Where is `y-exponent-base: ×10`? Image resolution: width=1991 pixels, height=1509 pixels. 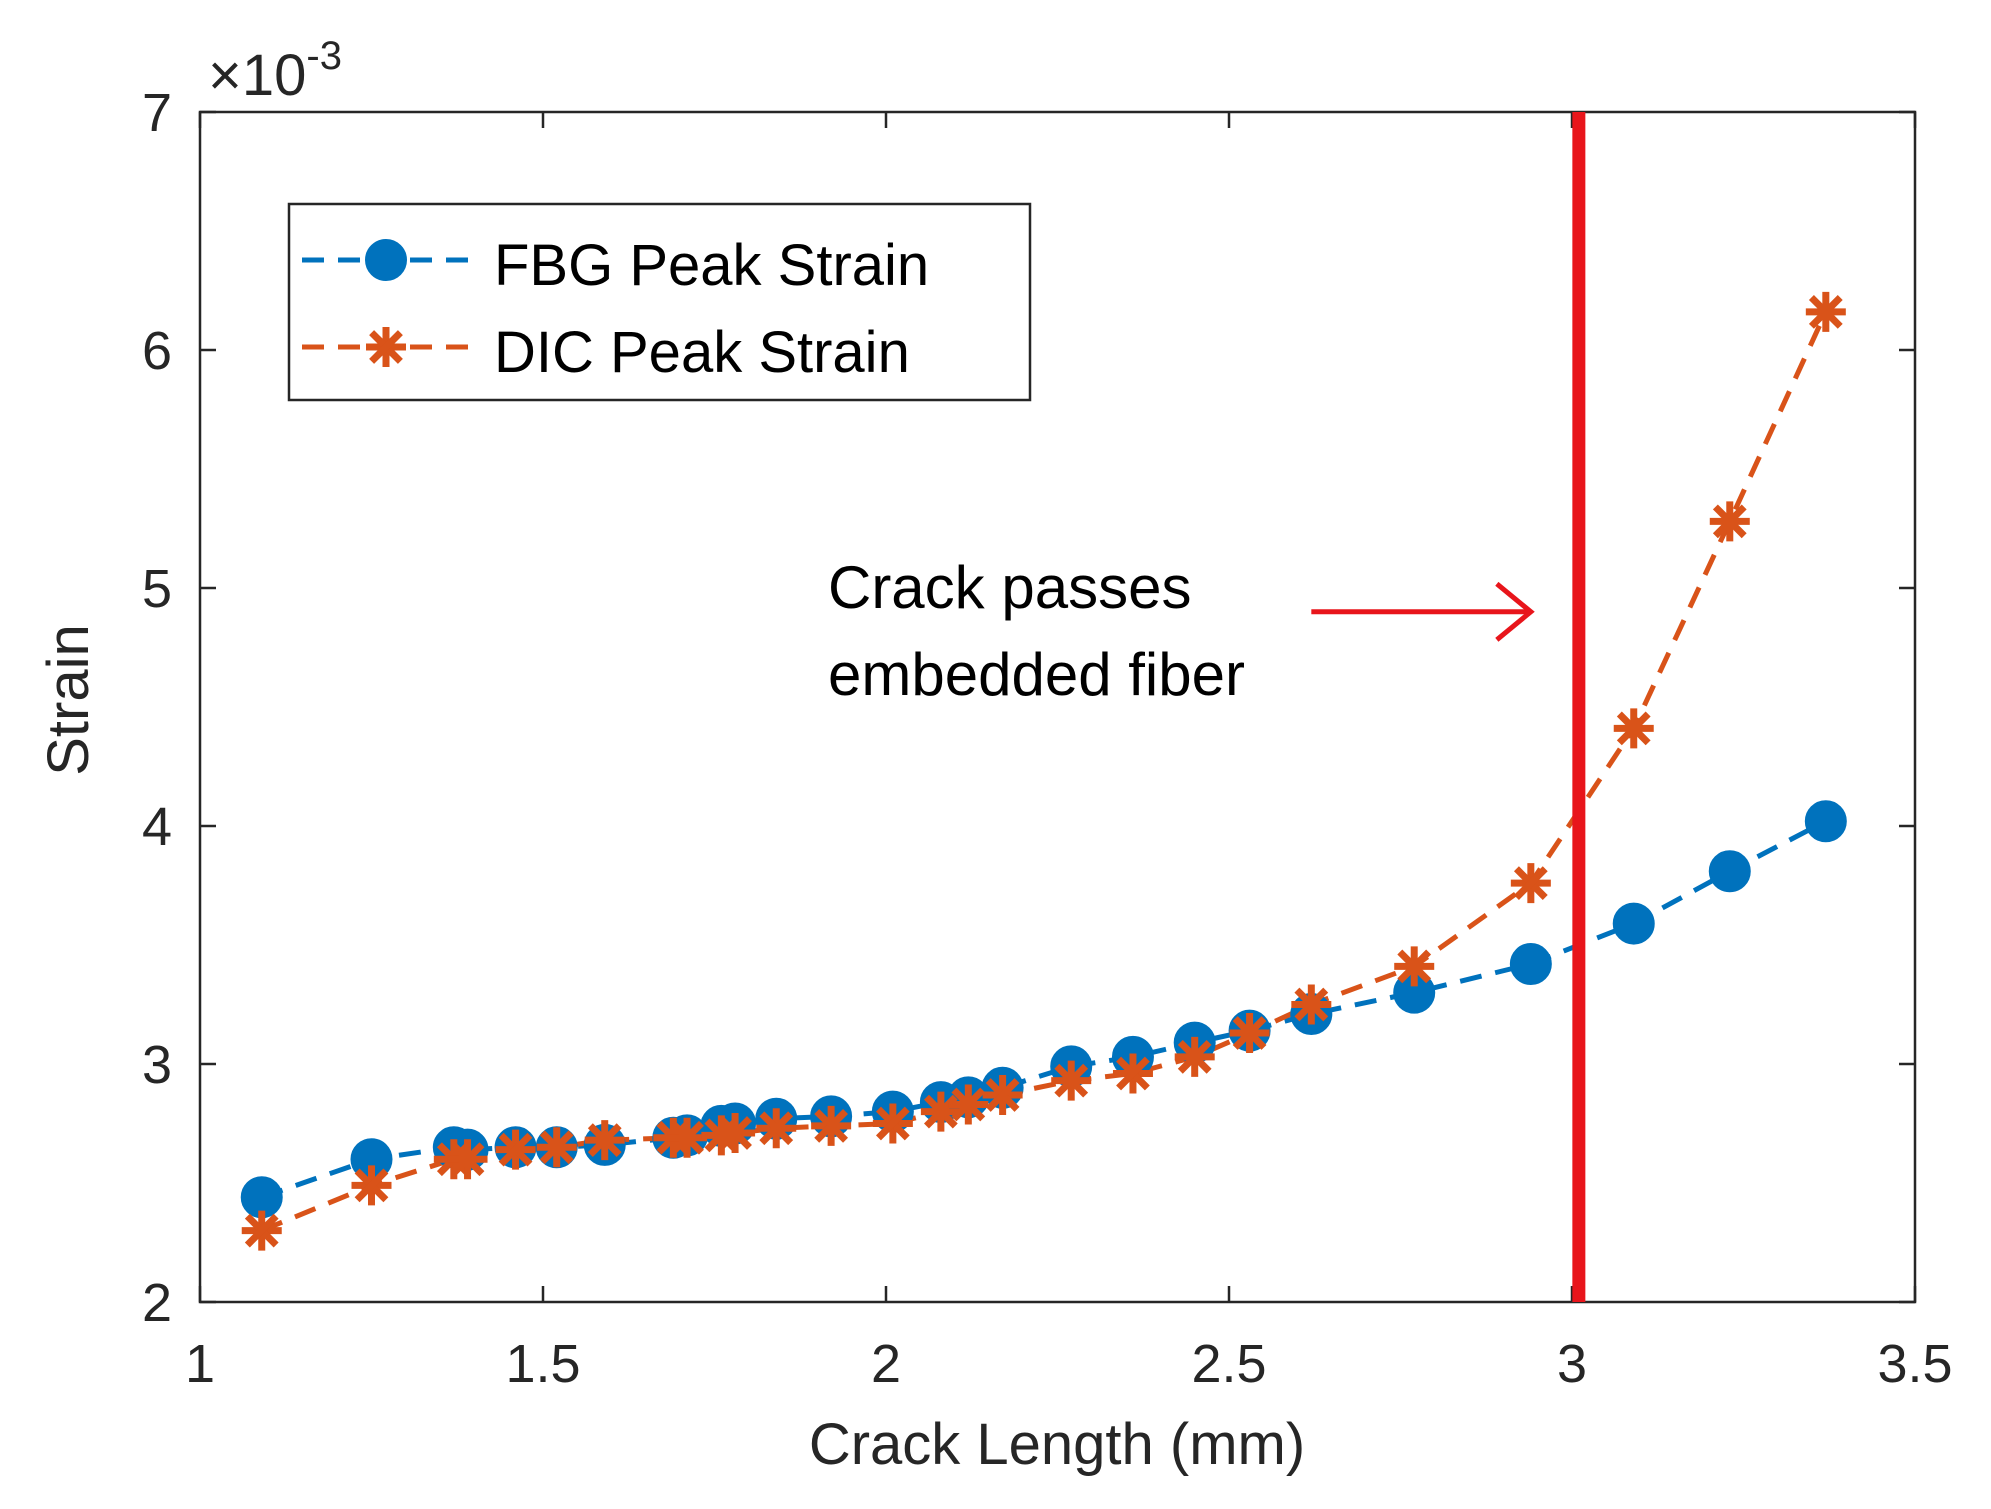
y-exponent-base: ×10 is located at coordinates (257, 75).